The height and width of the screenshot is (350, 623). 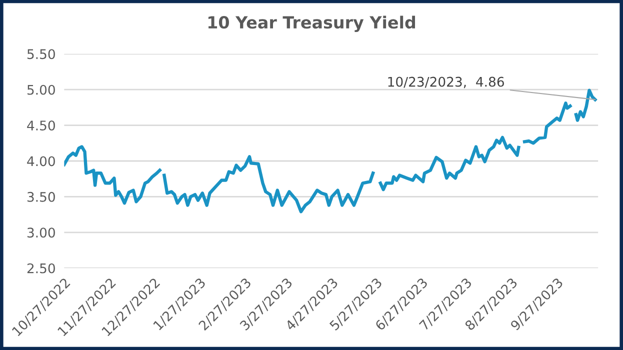 What do you see at coordinates (41, 89) in the screenshot?
I see `y-tick-label: 5.00` at bounding box center [41, 89].